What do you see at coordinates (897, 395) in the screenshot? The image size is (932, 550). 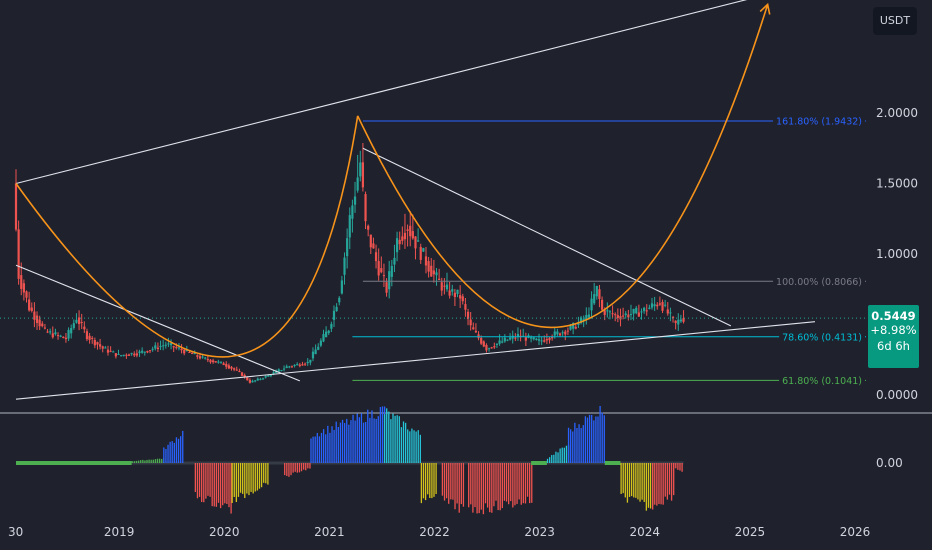 I see `y-axis-tick: 0.0000` at bounding box center [897, 395].